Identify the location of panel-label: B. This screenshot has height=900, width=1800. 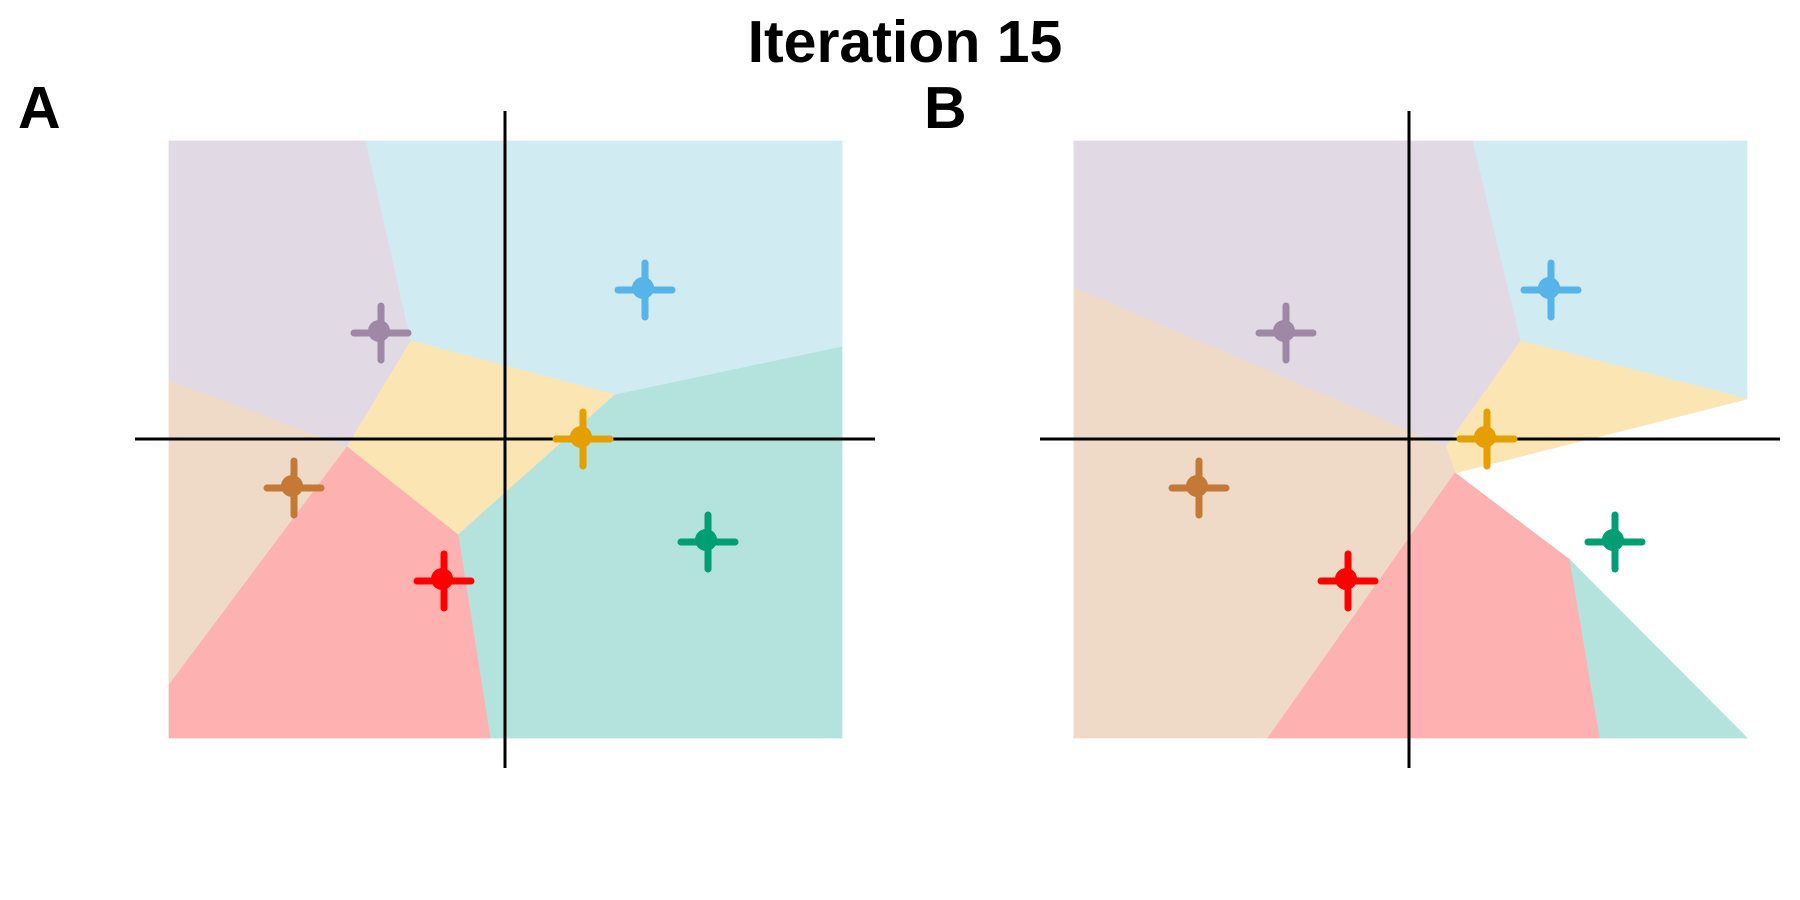
(945, 108).